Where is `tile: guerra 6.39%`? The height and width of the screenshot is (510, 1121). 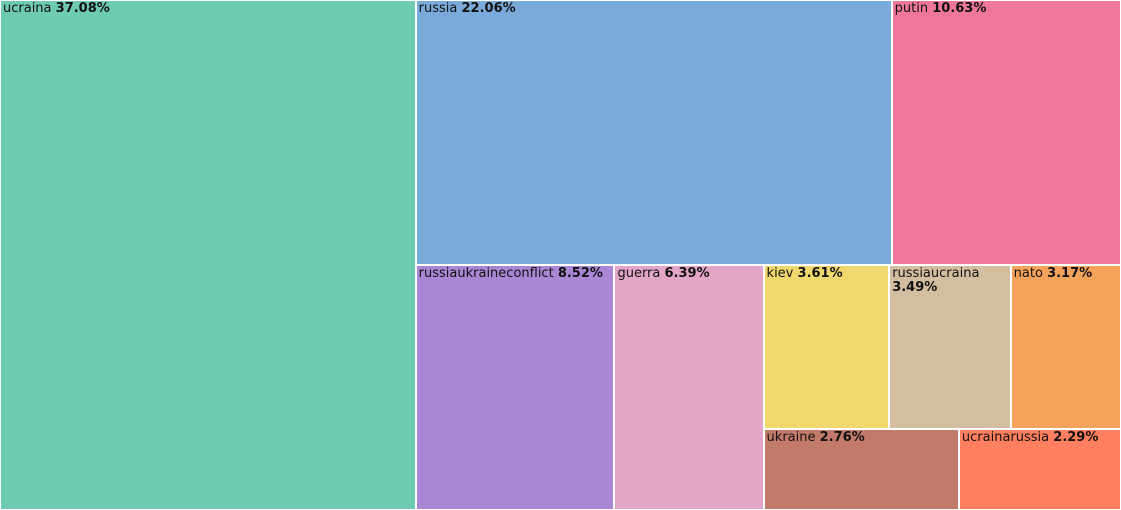 tile: guerra 6.39% is located at coordinates (689, 387).